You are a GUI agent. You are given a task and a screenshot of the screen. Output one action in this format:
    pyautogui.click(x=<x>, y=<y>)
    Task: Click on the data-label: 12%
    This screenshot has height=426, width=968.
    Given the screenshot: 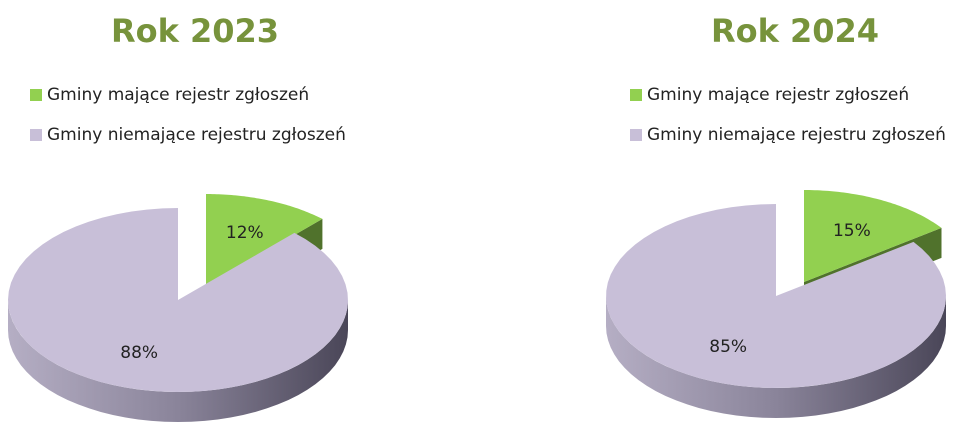 What is the action you would take?
    pyautogui.click(x=245, y=233)
    